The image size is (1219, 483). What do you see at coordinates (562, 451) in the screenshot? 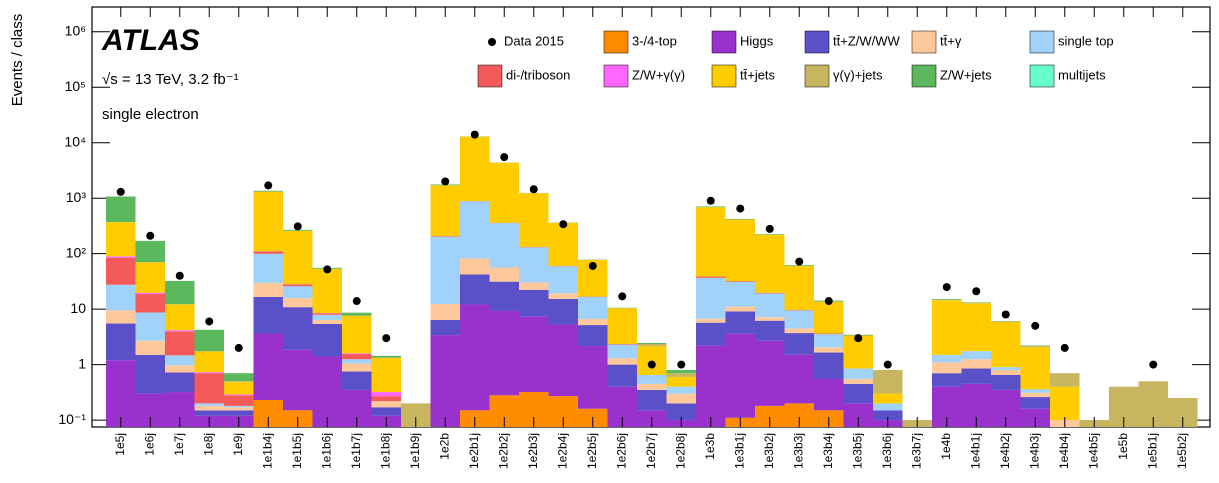
I see `x-tick-label: 1e2b4j` at bounding box center [562, 451].